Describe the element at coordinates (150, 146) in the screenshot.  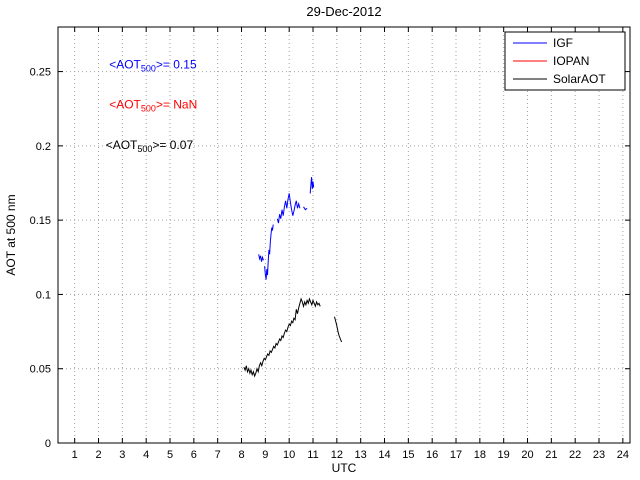
I see `mean-aot-annotation: <AOT500>= 0.07` at that location.